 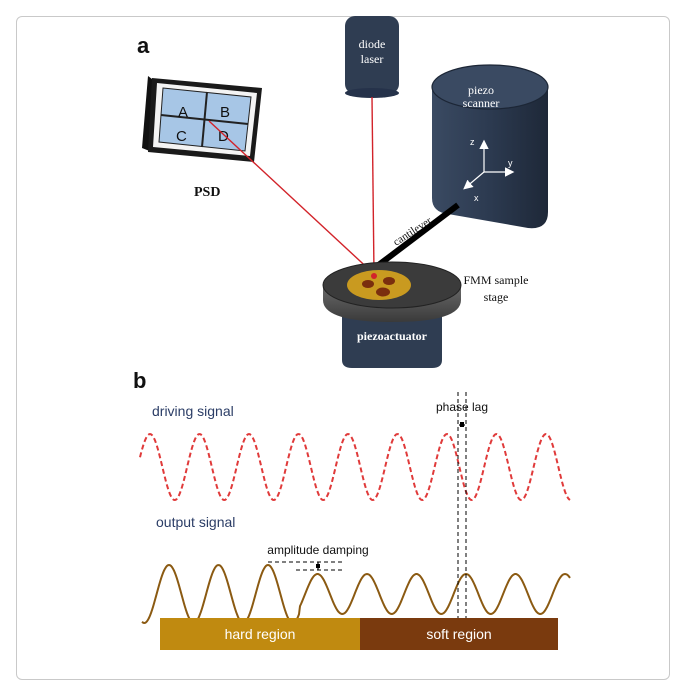 I want to click on laser-spot, so click(x=374, y=276).